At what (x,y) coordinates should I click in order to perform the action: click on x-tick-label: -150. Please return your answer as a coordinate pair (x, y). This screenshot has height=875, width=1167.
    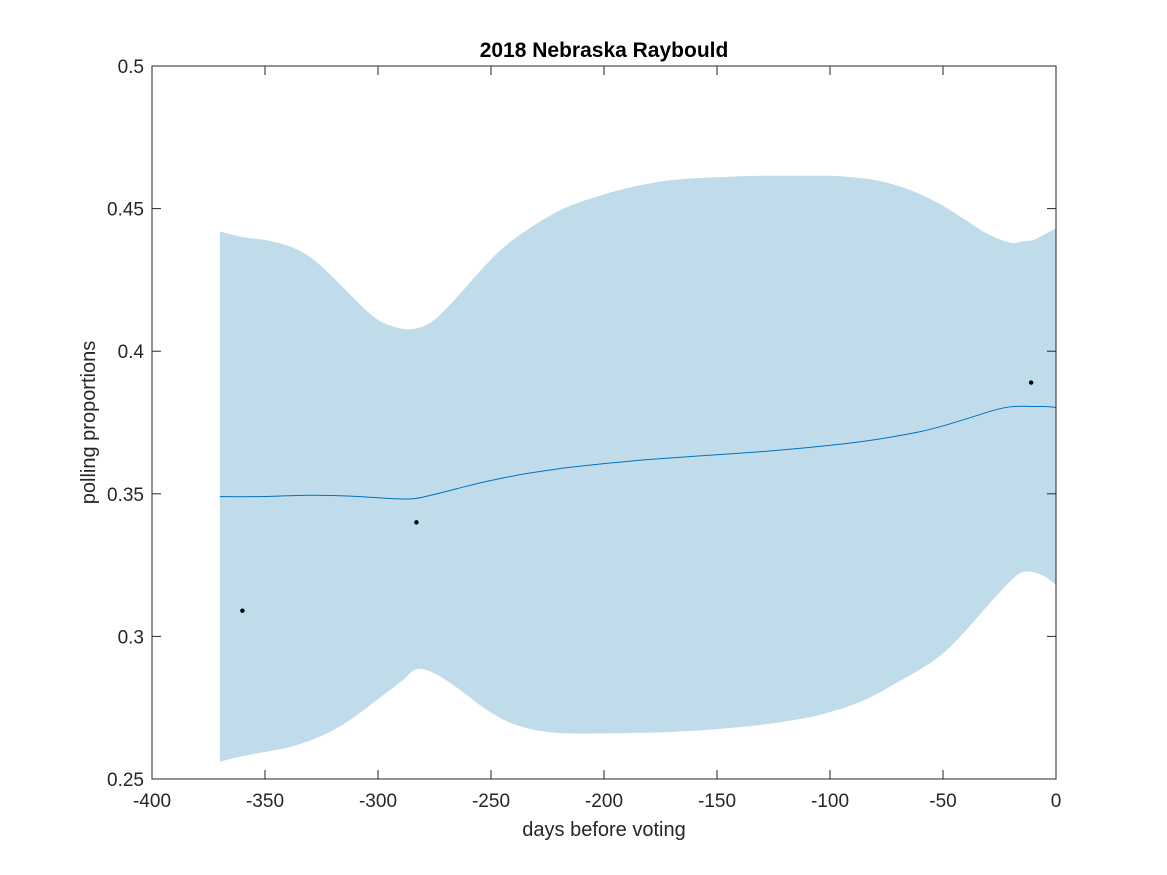
    Looking at the image, I should click on (717, 801).